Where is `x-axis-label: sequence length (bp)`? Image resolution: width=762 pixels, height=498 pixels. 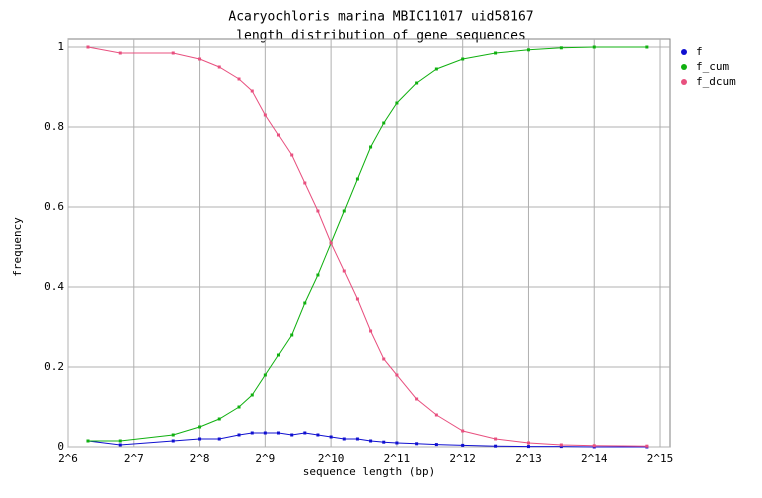
x-axis-label: sequence length (bp) is located at coordinates (369, 471).